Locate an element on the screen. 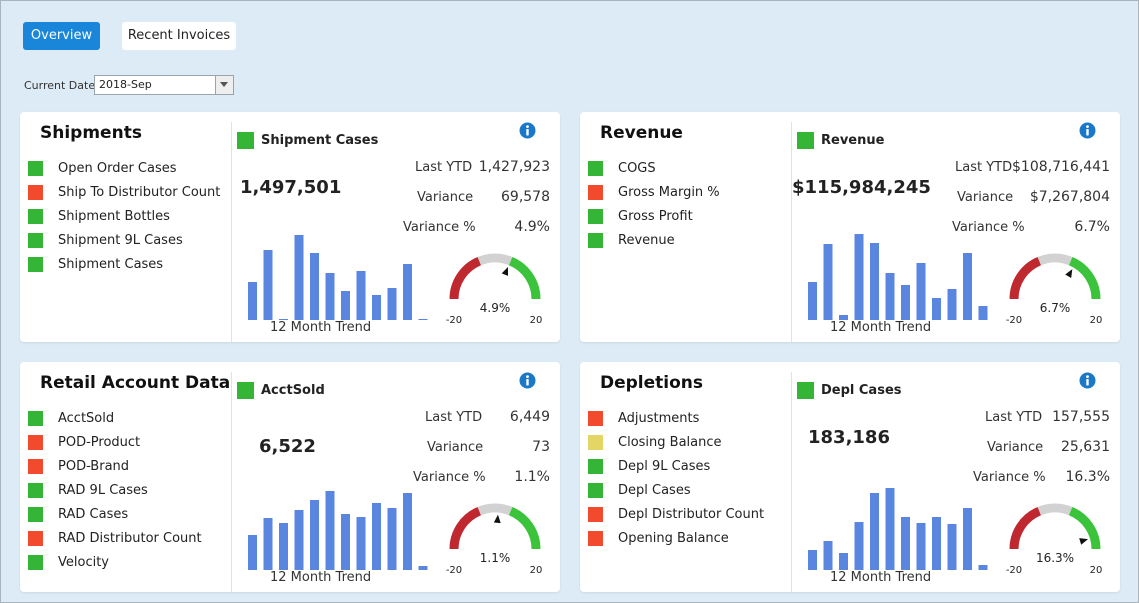 The image size is (1139, 603). list-item-label: Gross Profit is located at coordinates (655, 216).